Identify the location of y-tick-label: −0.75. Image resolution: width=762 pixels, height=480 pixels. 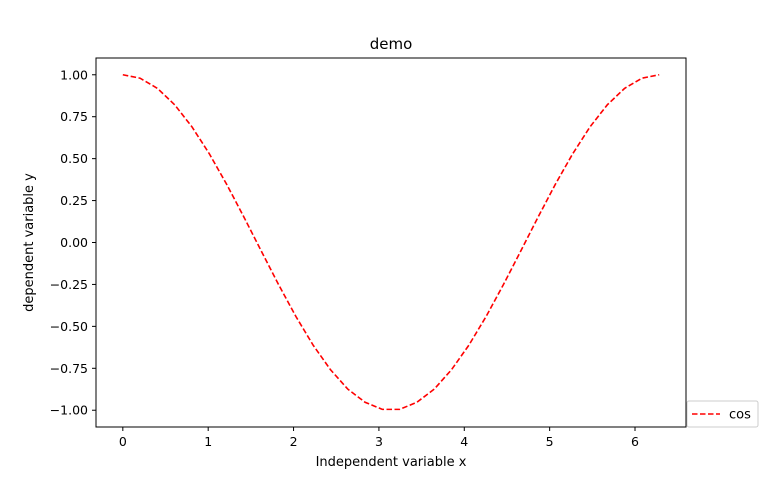
(69, 368).